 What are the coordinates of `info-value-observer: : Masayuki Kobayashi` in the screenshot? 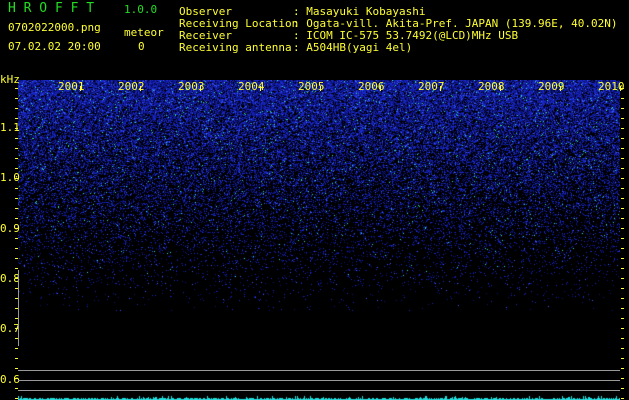 It's located at (359, 11).